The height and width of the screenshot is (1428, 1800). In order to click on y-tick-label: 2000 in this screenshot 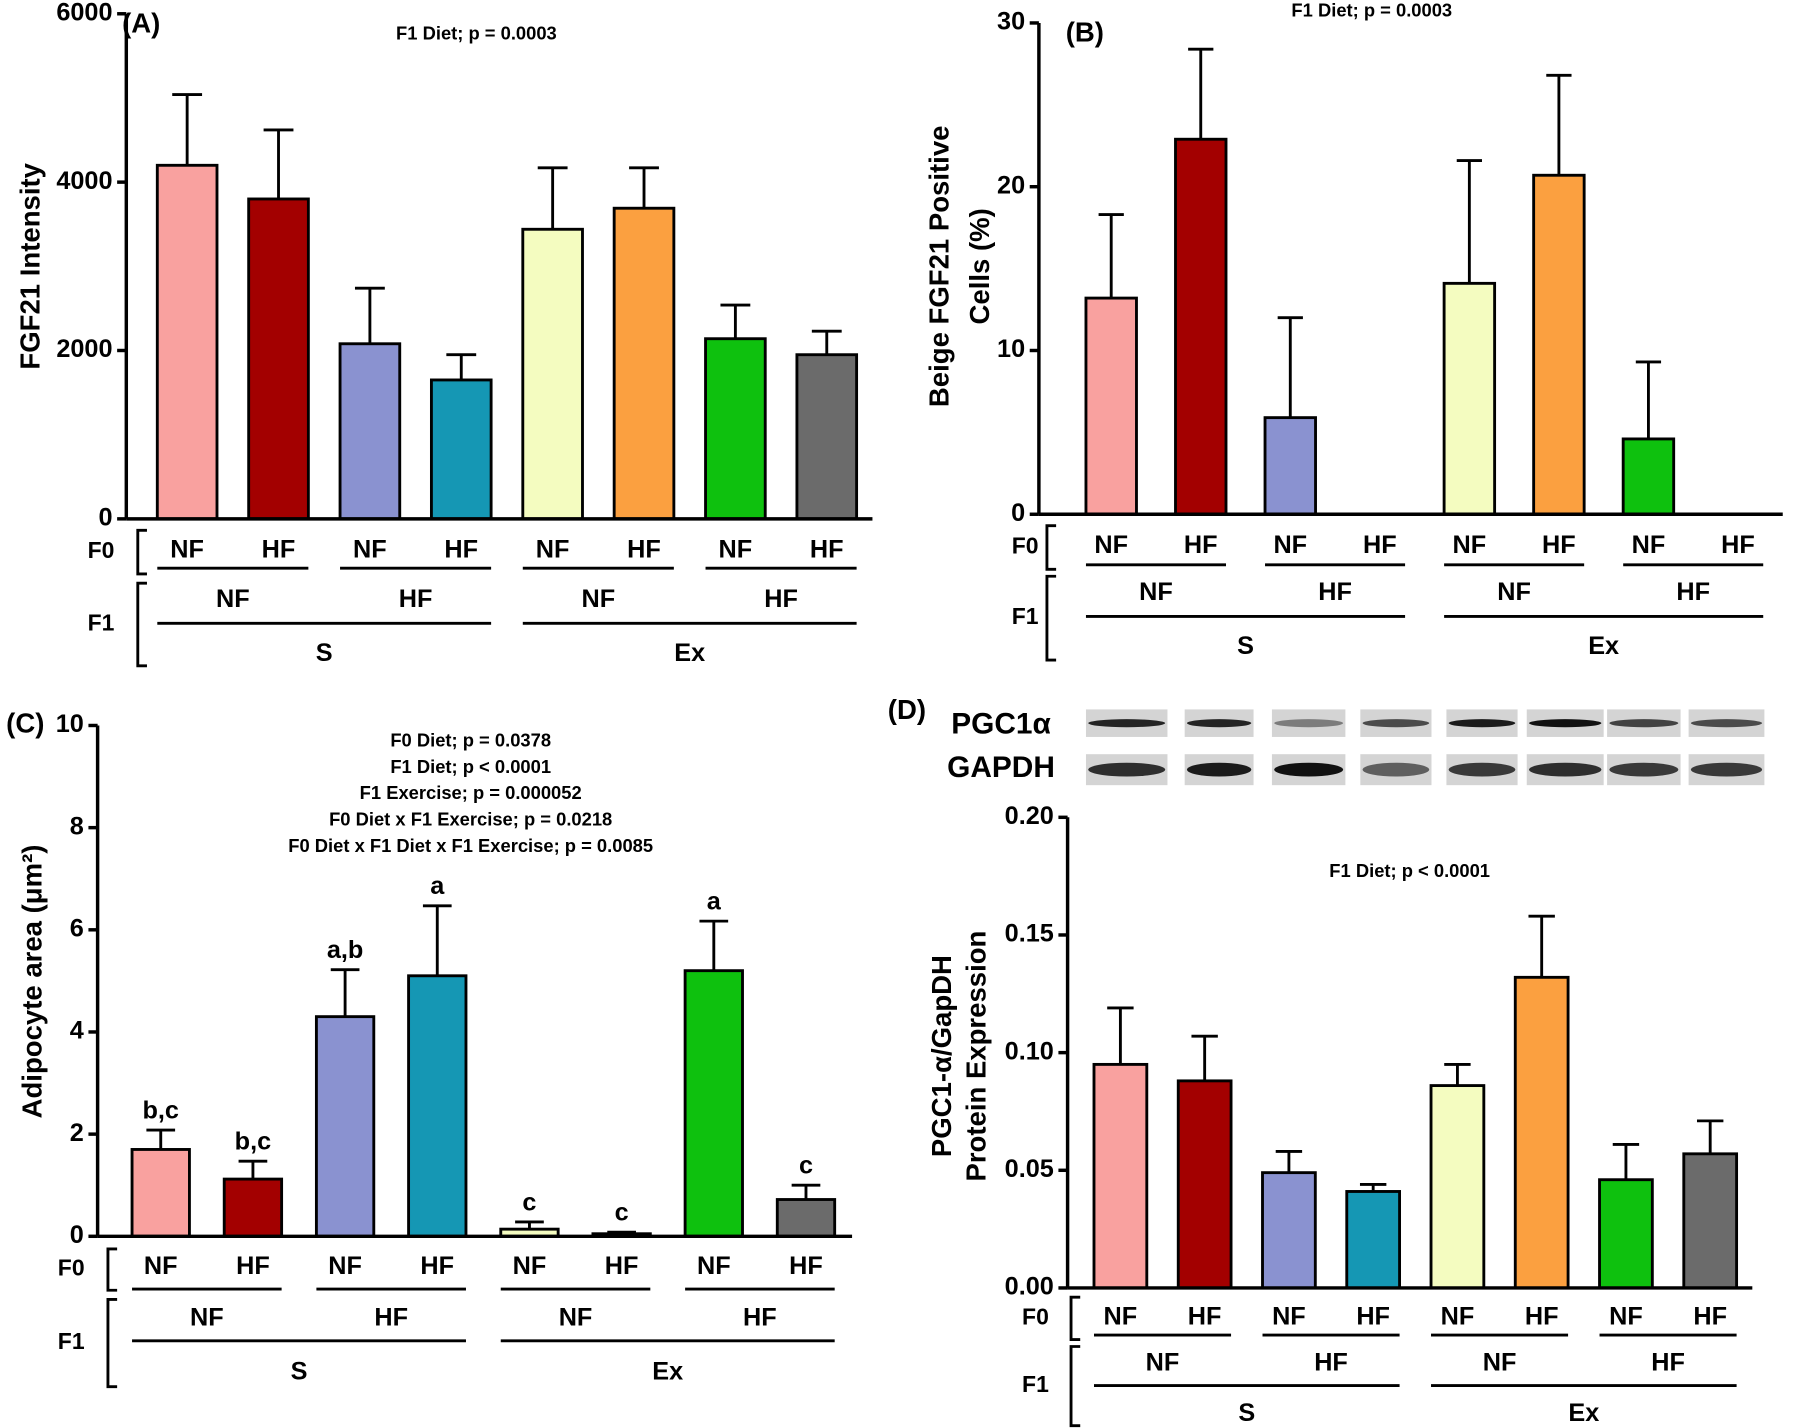, I will do `click(84, 349)`.